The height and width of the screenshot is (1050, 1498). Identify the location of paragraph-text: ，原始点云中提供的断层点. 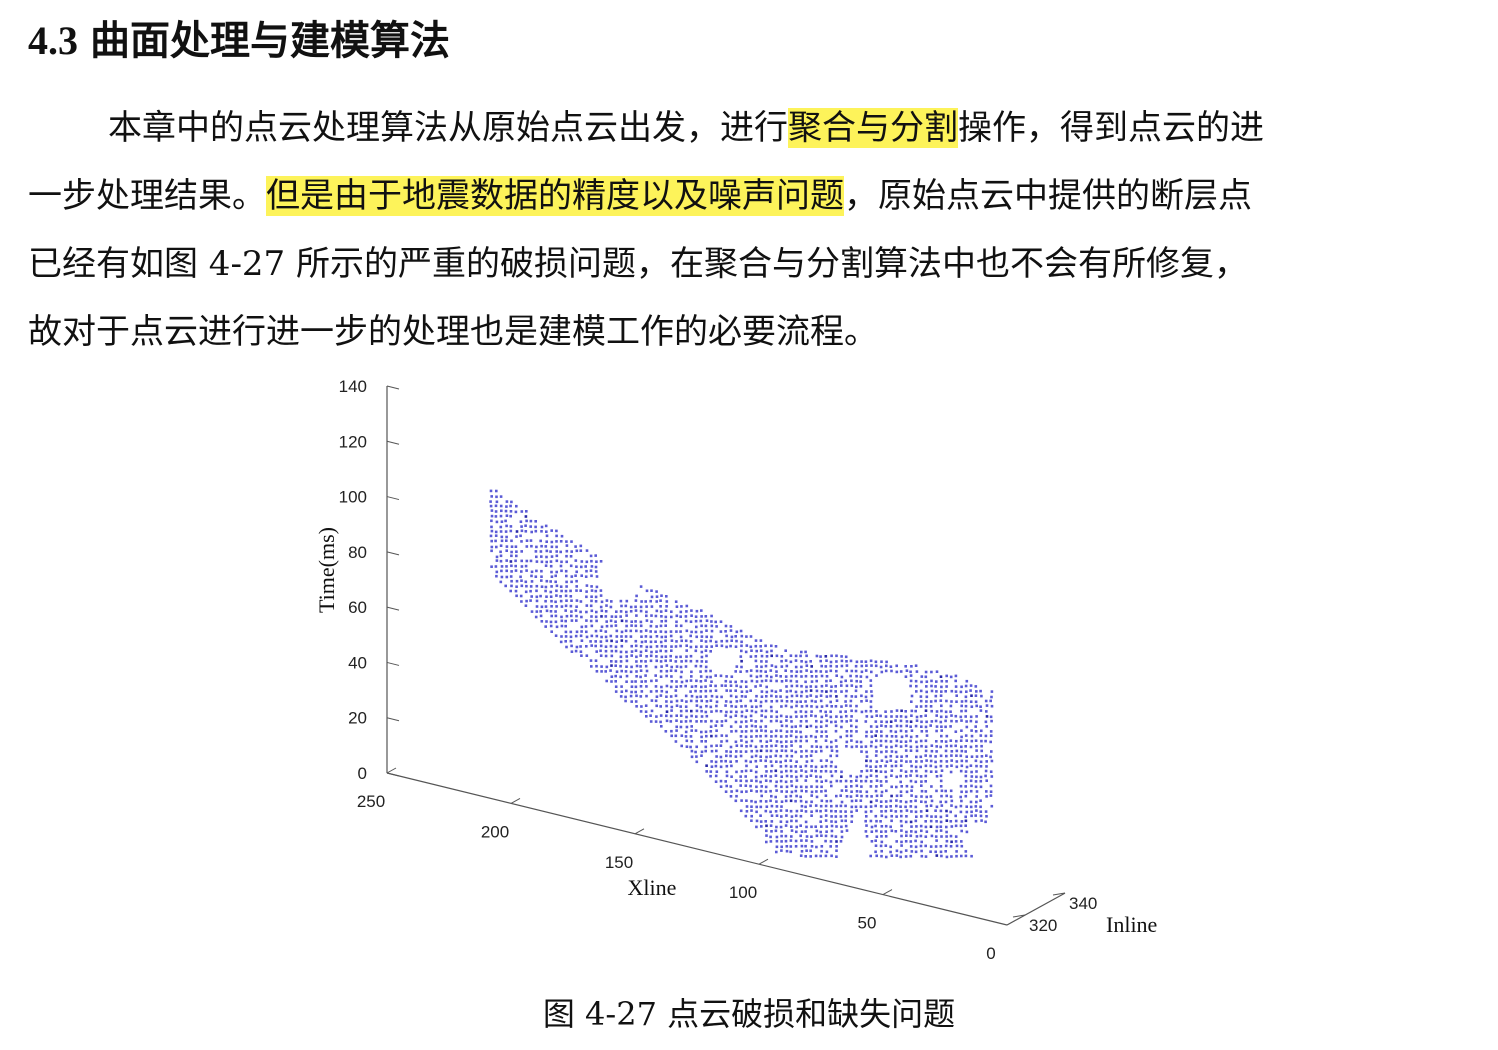
(1048, 196).